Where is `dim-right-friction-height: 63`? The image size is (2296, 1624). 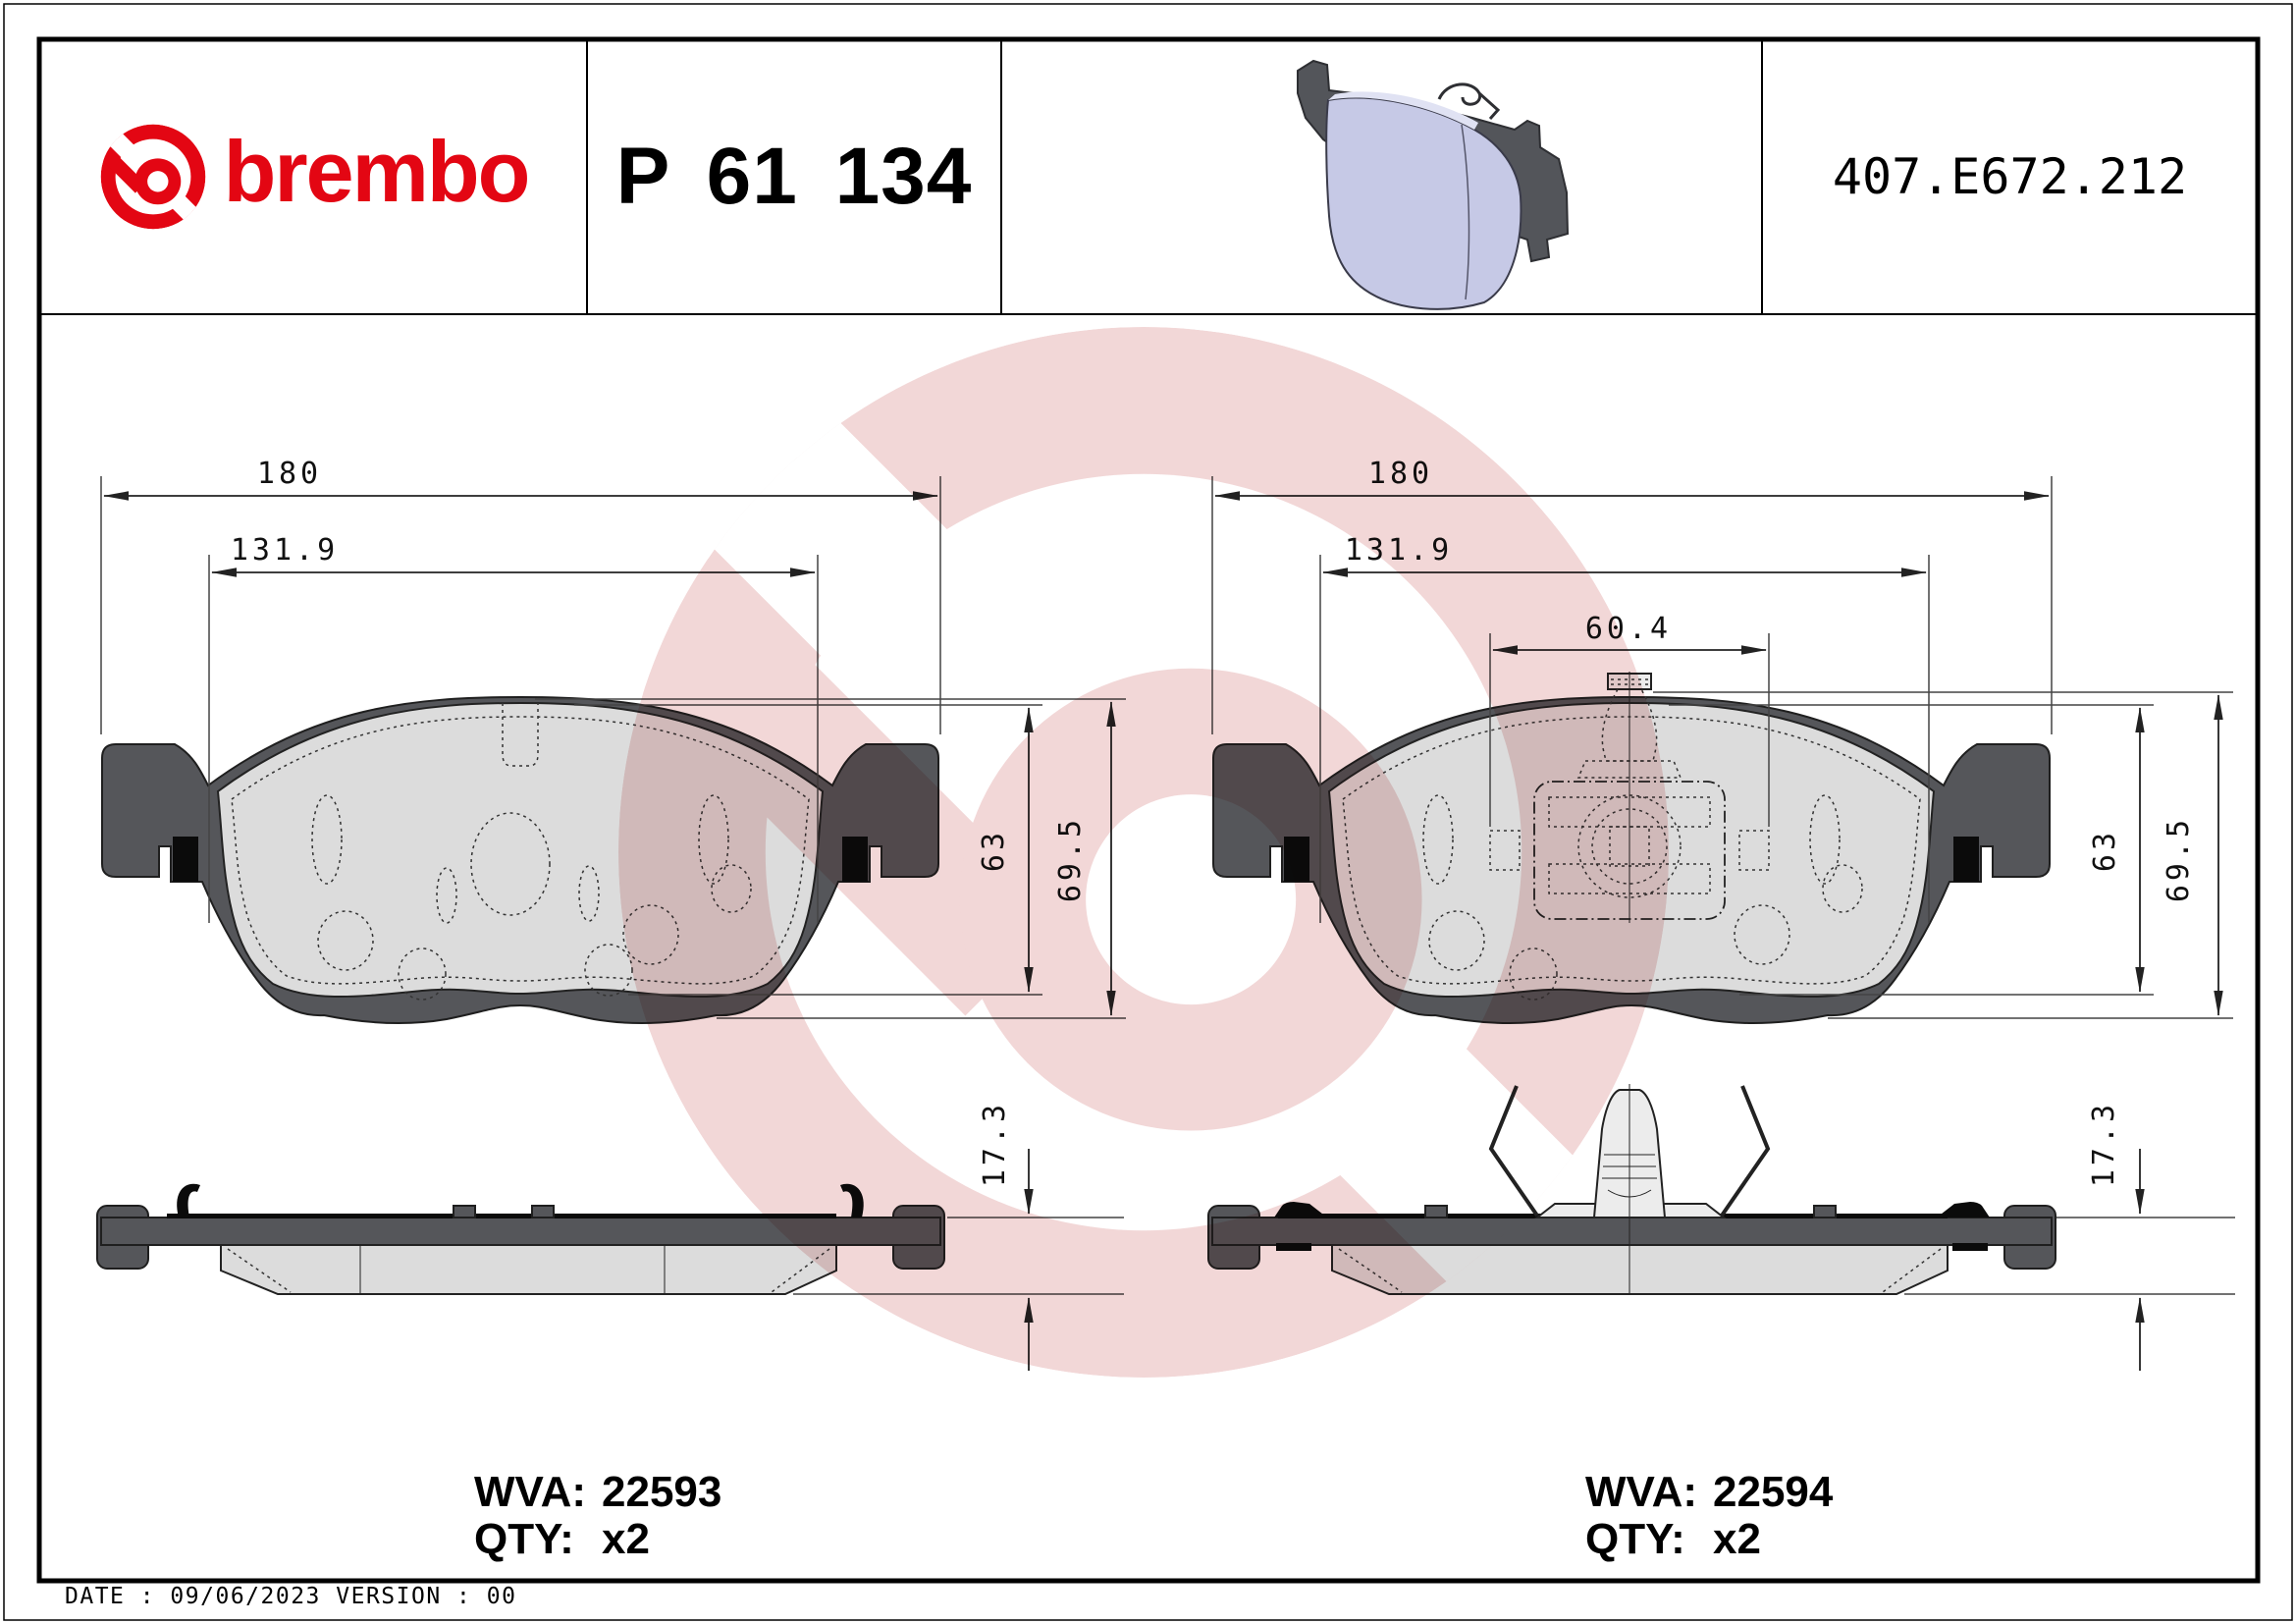
dim-right-friction-height: 63 is located at coordinates (2105, 850).